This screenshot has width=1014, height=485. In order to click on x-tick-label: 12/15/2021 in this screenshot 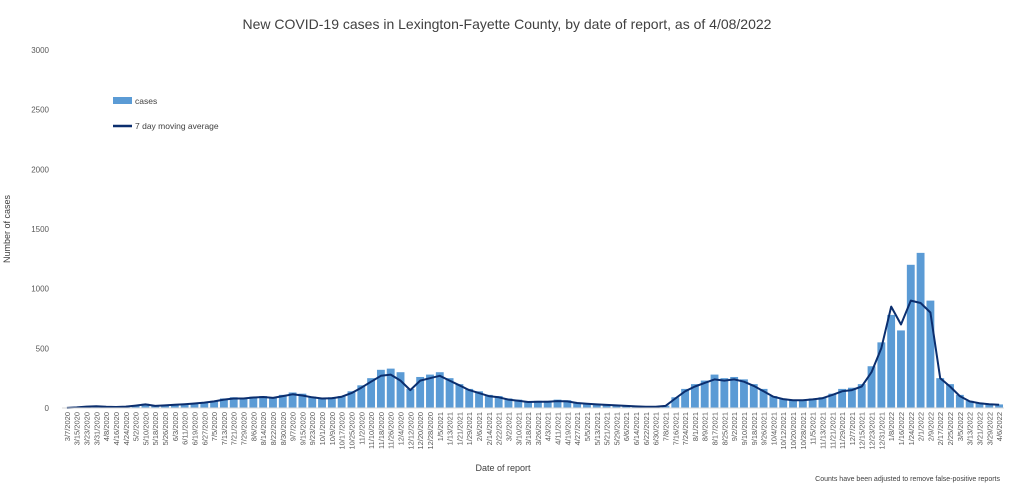, I will do `click(862, 431)`.